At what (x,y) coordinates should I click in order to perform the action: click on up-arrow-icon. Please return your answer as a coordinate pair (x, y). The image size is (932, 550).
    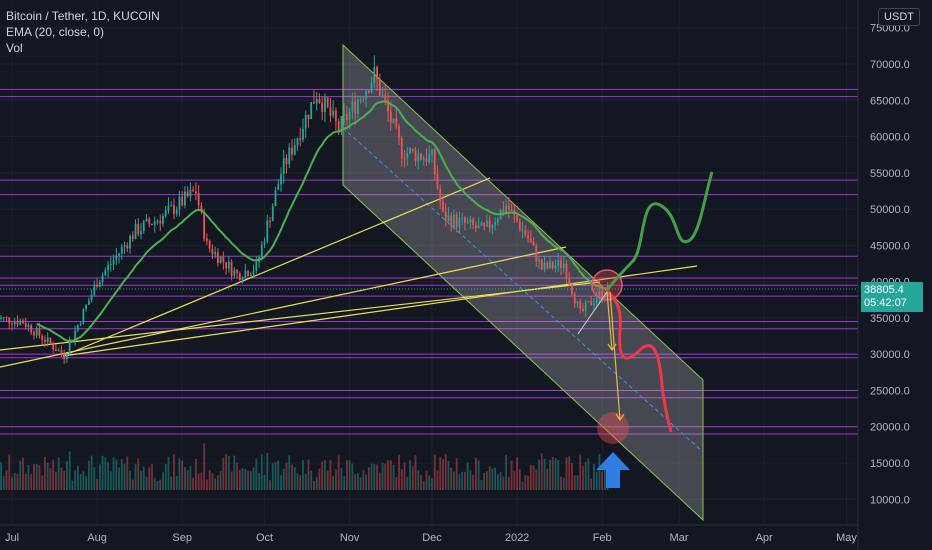
    Looking at the image, I should click on (613, 470).